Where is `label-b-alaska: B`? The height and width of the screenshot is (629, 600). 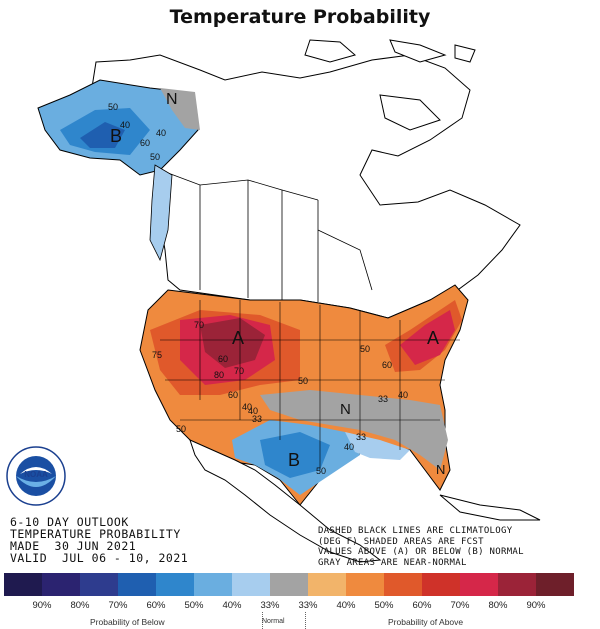 label-b-alaska: B is located at coordinates (116, 136).